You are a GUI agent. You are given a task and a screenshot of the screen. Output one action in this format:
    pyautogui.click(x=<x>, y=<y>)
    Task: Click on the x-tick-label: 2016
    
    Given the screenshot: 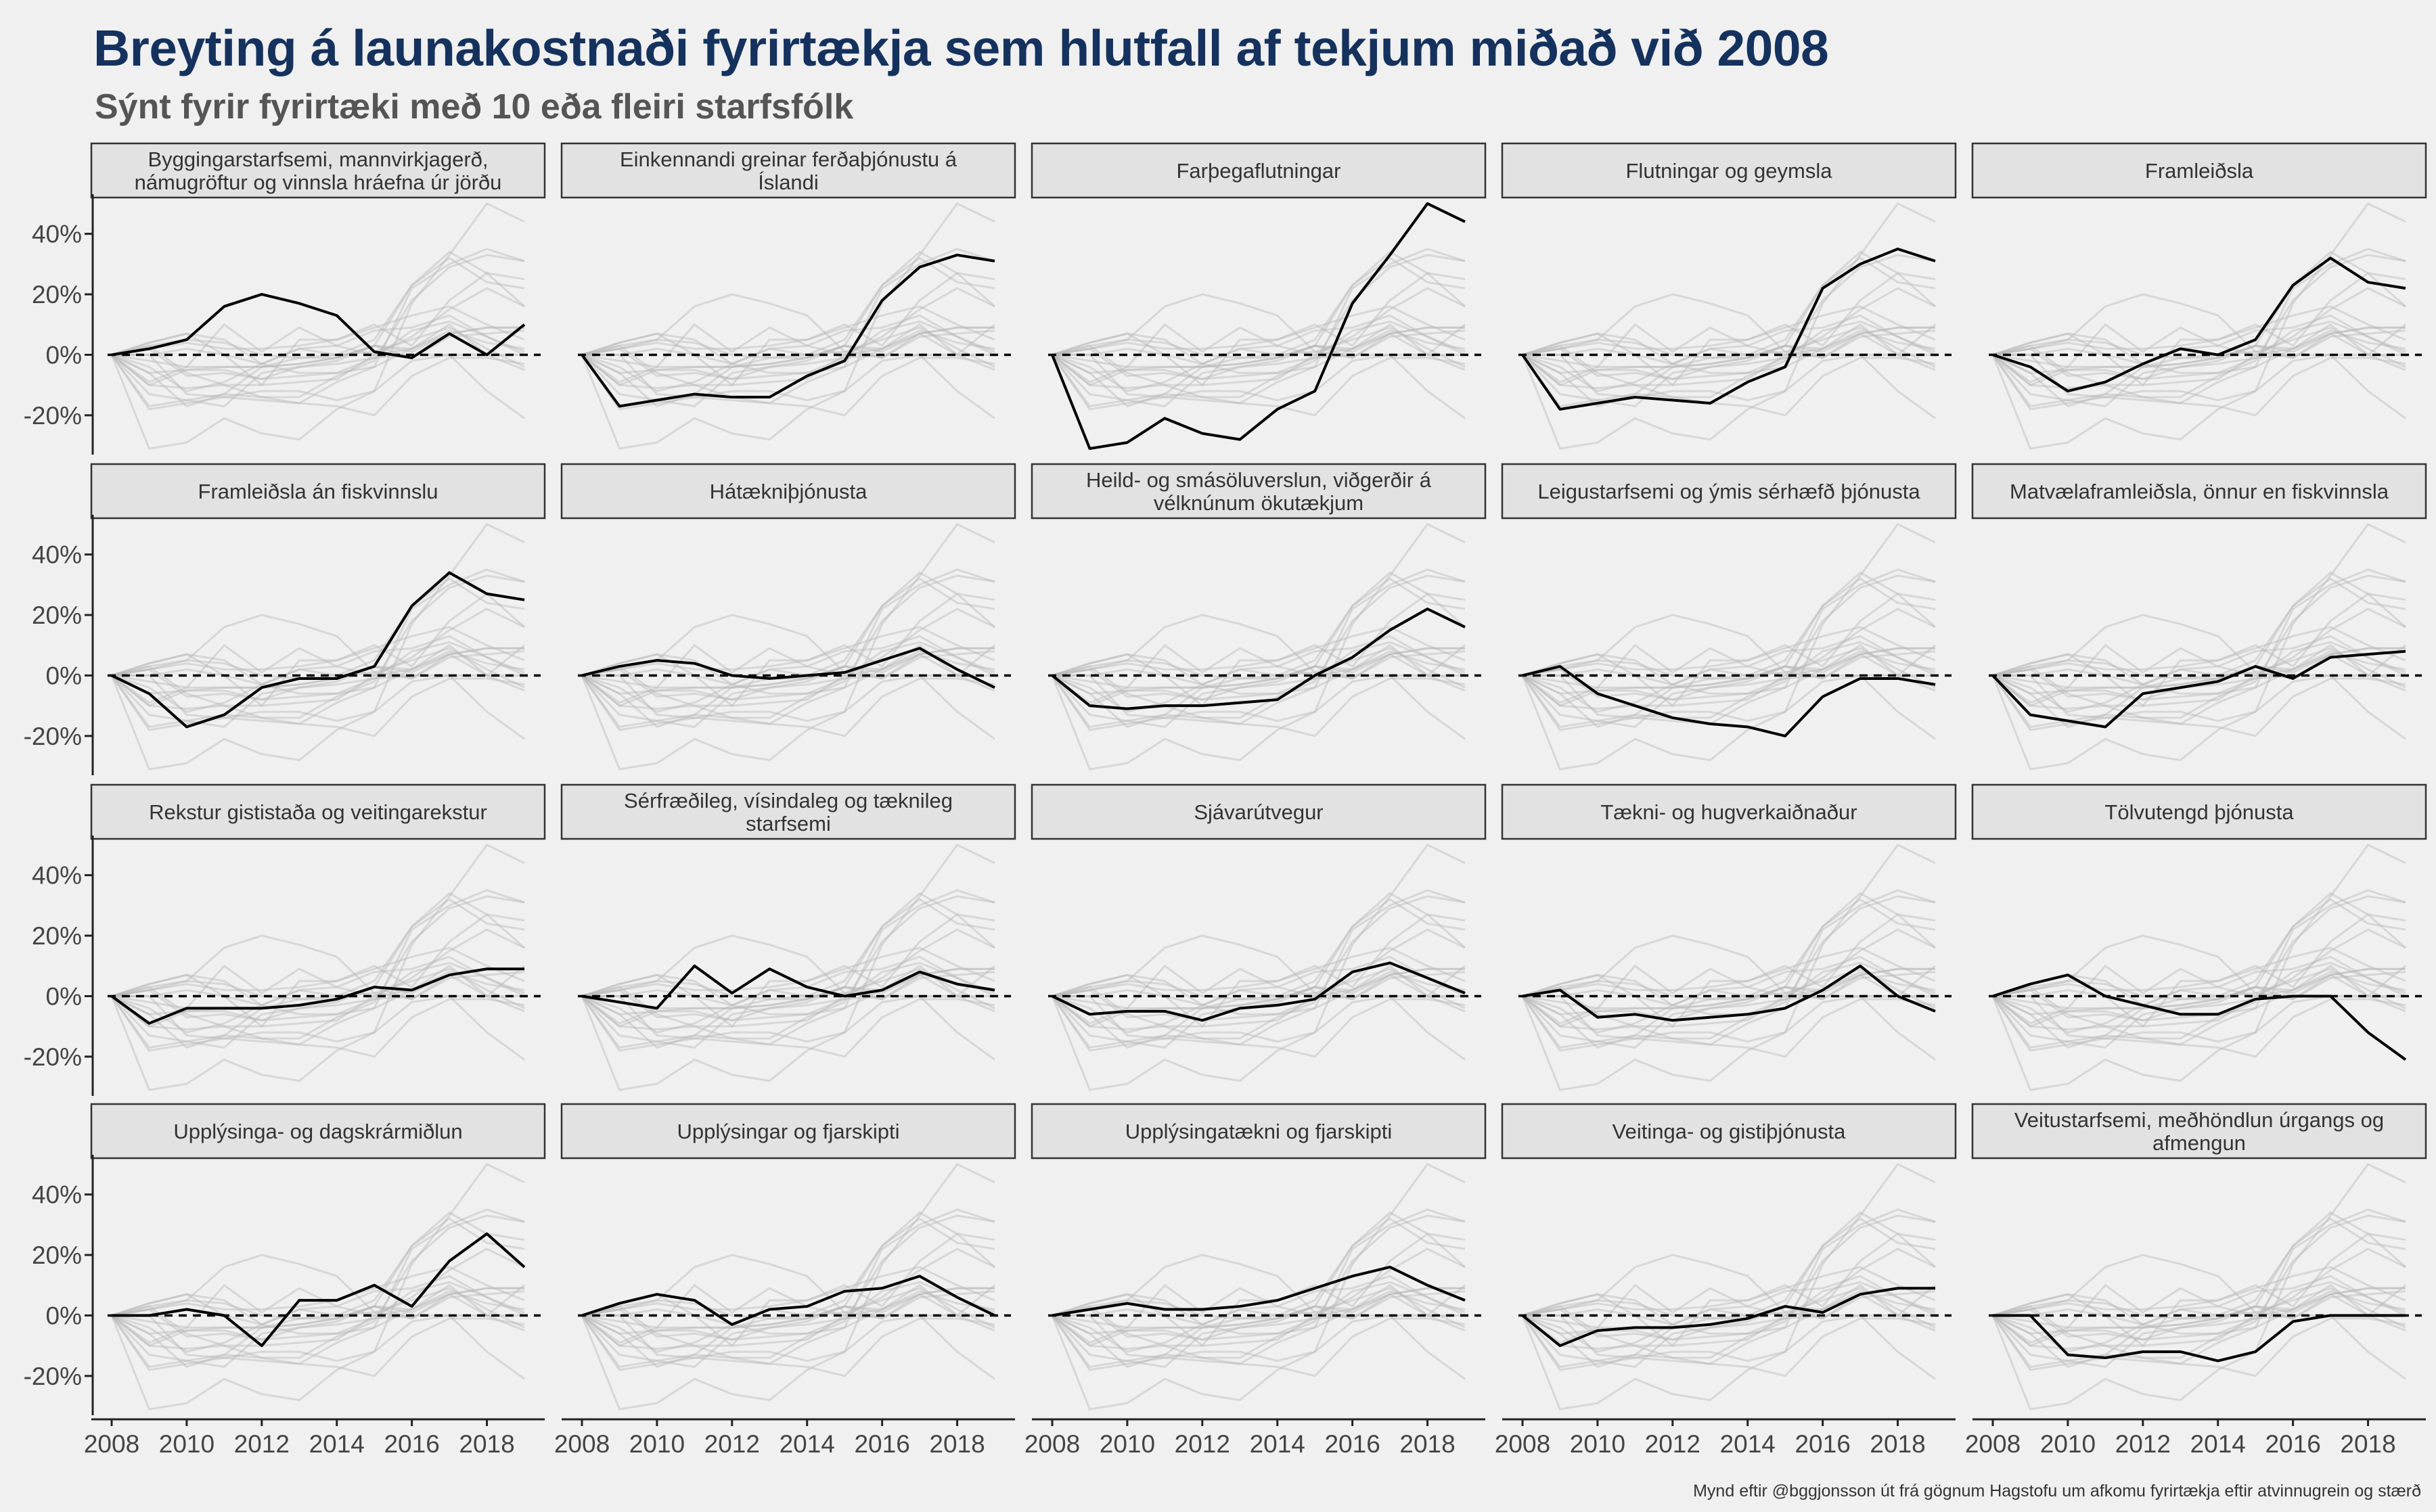 What is the action you would take?
    pyautogui.click(x=2292, y=1444)
    